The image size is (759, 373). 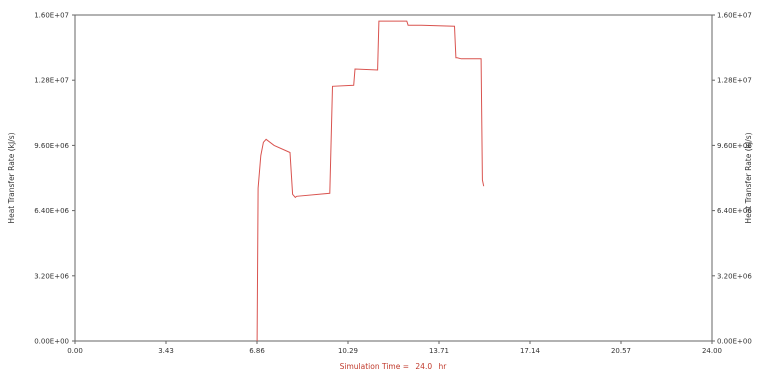 What do you see at coordinates (734, 146) in the screenshot?
I see `y-tick-label-right: 9.60E+06` at bounding box center [734, 146].